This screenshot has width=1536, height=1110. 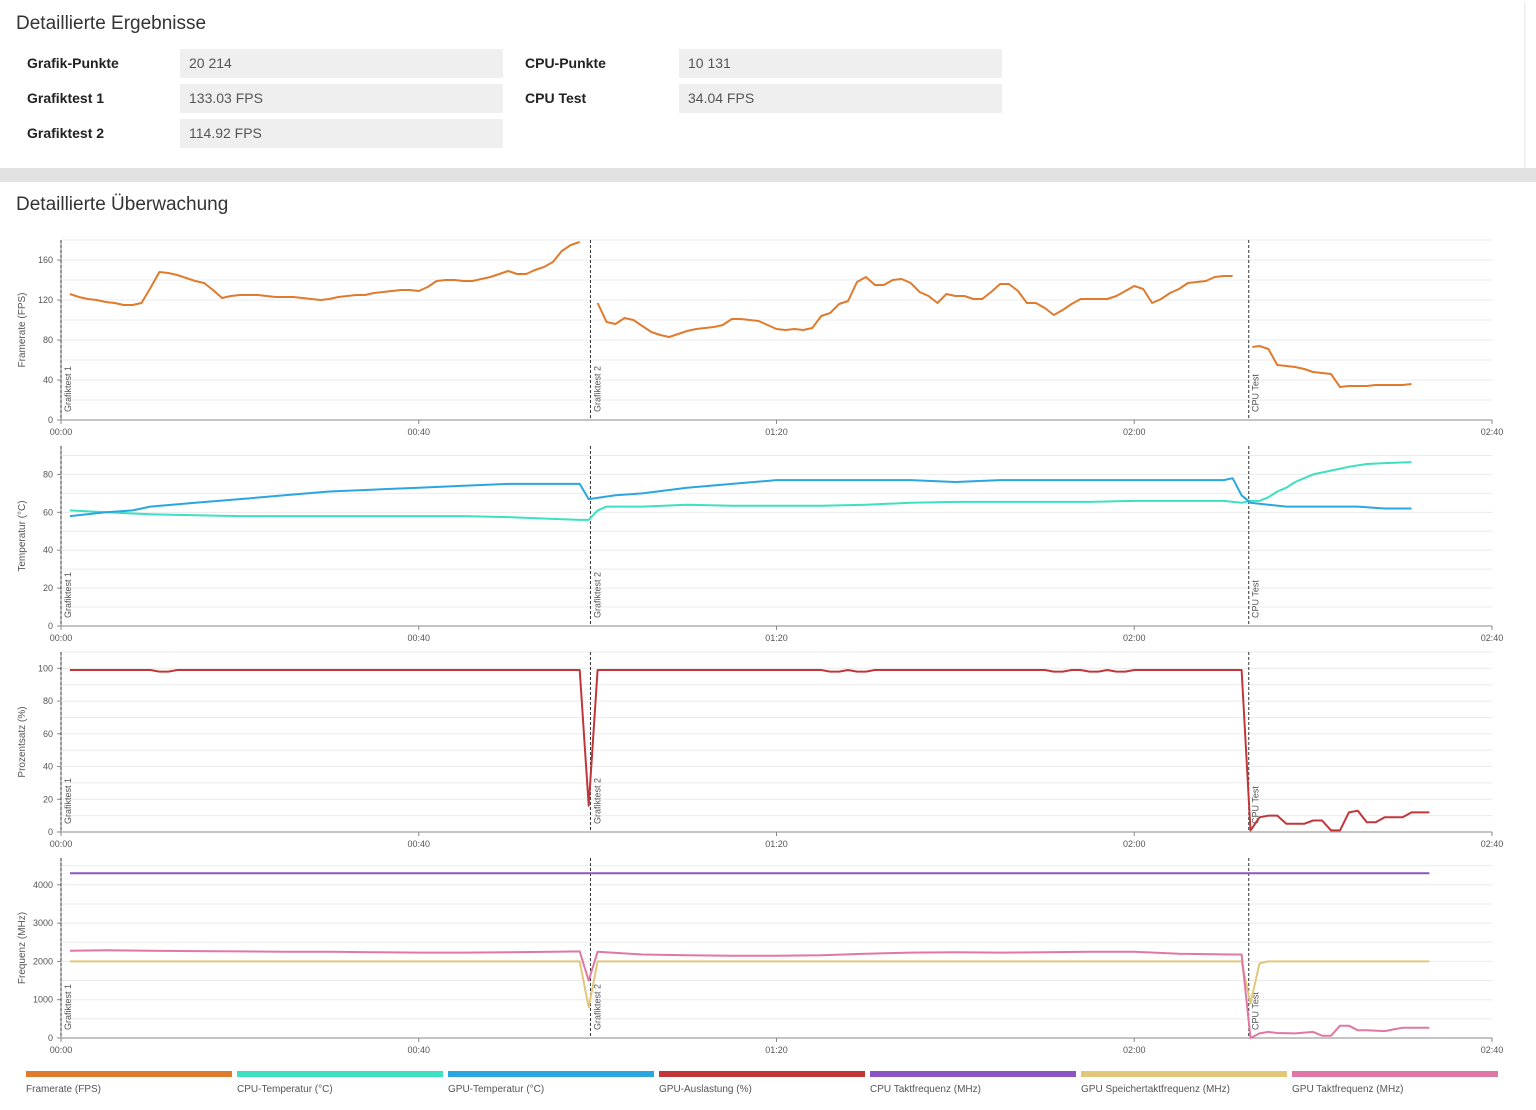 What do you see at coordinates (496, 1089) in the screenshot?
I see `legend-label: GPU-Temperatur (°C)` at bounding box center [496, 1089].